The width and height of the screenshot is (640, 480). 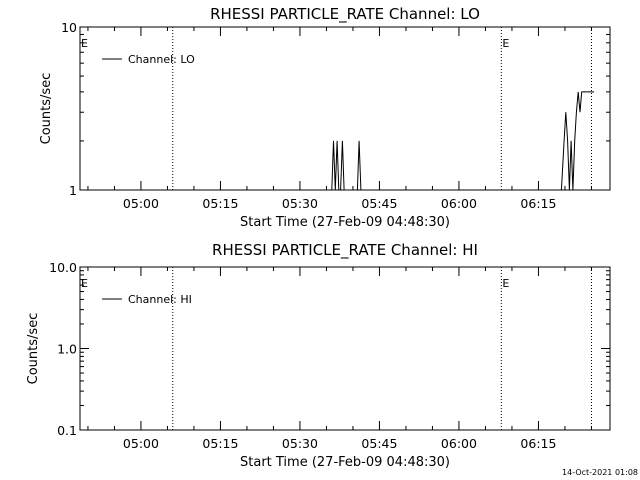 What do you see at coordinates (600, 472) in the screenshot?
I see `footer-timestamp: 14-Oct-2021 01:08` at bounding box center [600, 472].